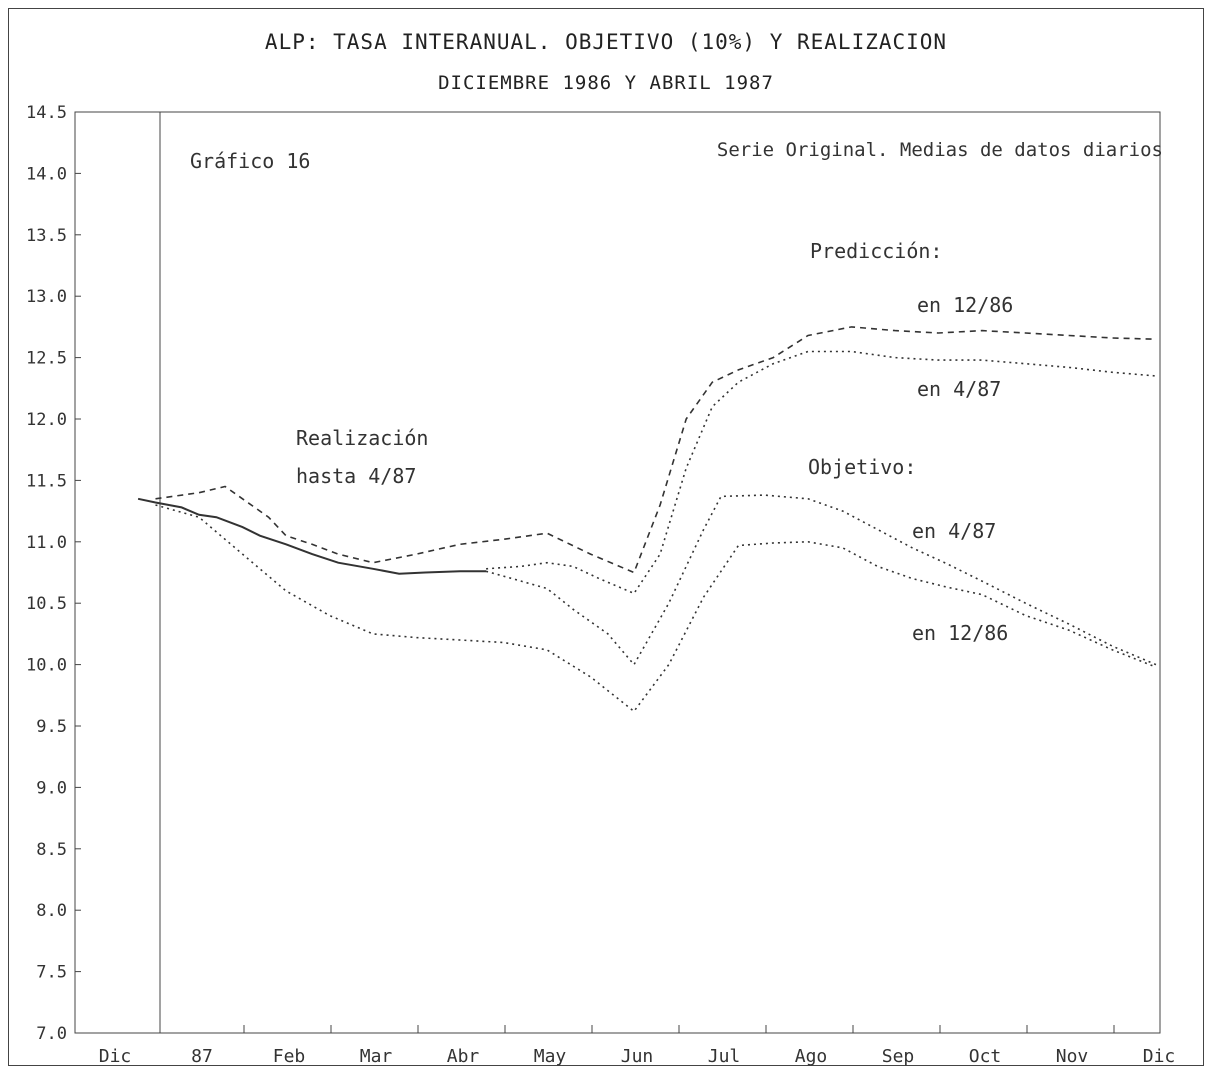 This screenshot has height=1076, width=1212. I want to click on y-tick-label: 8.5, so click(51, 850).